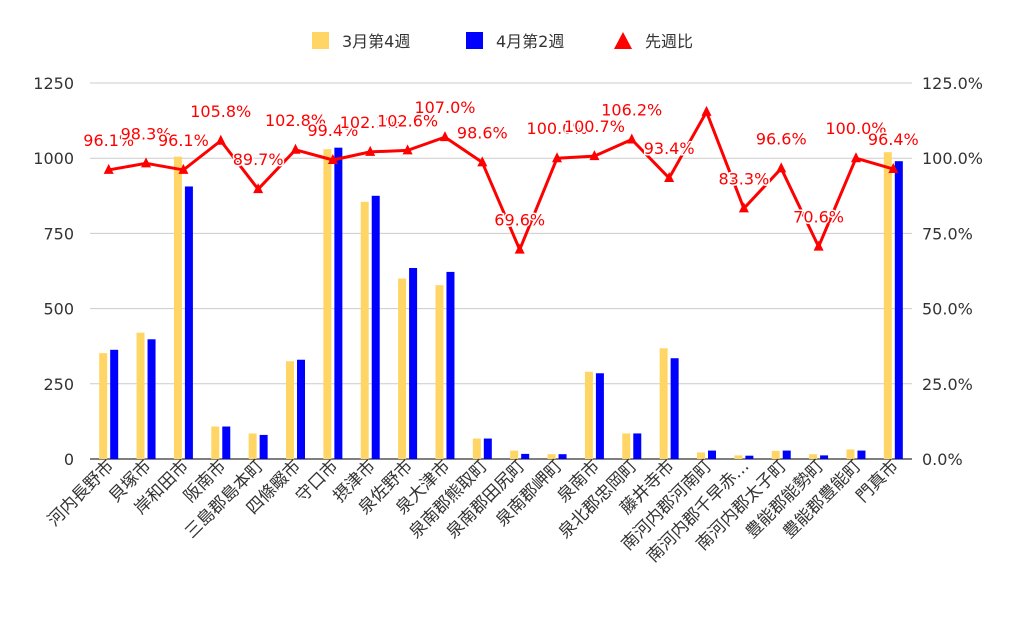 The height and width of the screenshot is (637, 1024). What do you see at coordinates (69, 459) in the screenshot?
I see `y-left-tick-label: 0` at bounding box center [69, 459].